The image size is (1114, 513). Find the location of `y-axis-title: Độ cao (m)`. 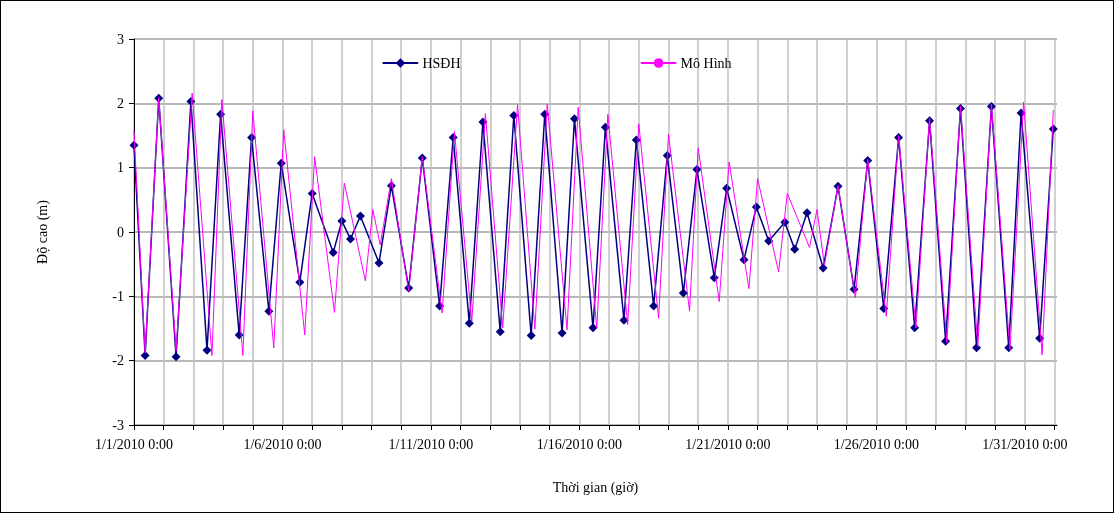

y-axis-title: Độ cao (m) is located at coordinates (42, 231).